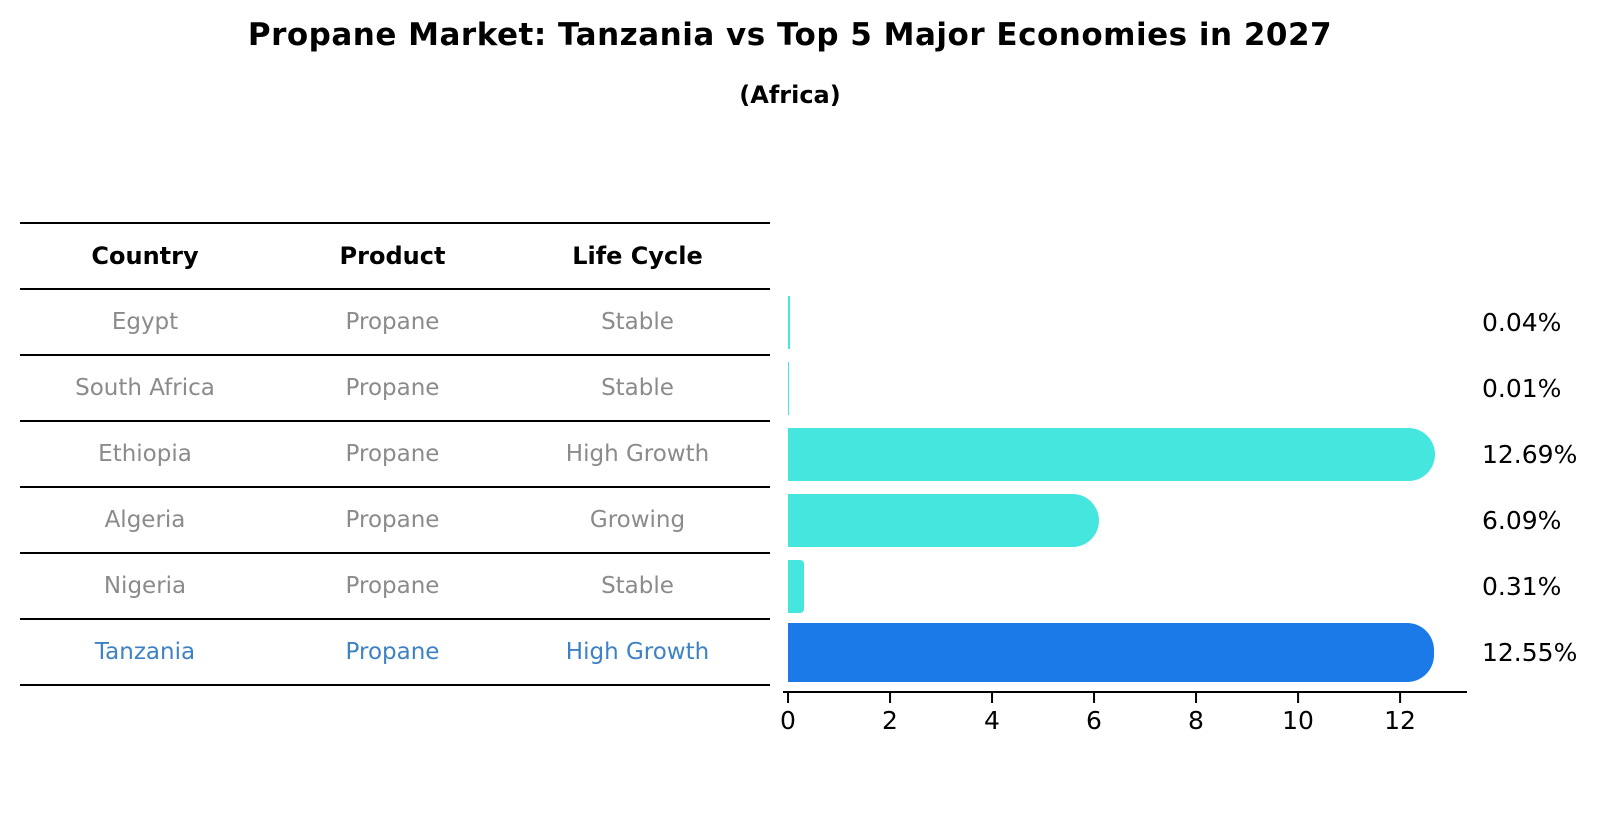 This screenshot has height=823, width=1604. I want to click on cell-country: Nigeria, so click(145, 586).